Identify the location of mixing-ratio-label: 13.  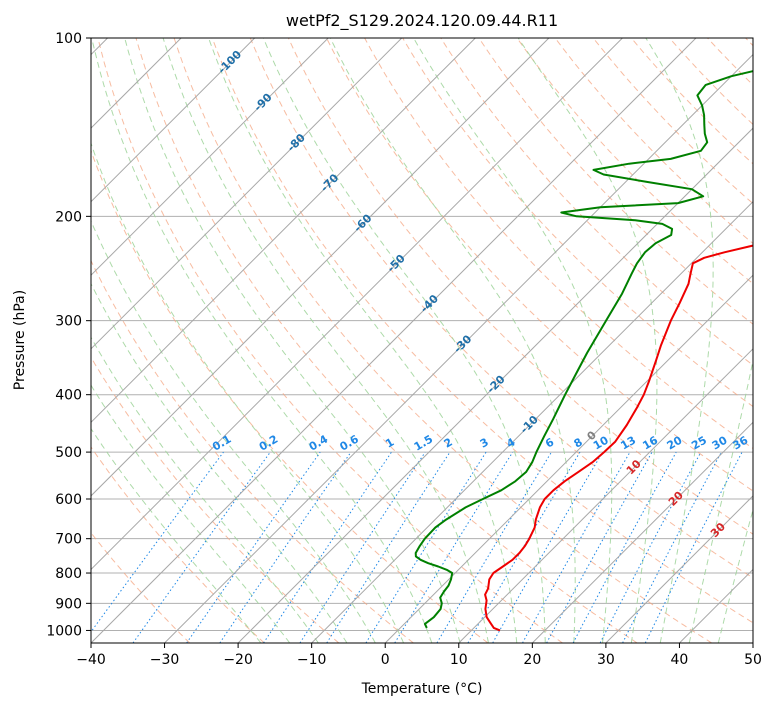
(628, 443).